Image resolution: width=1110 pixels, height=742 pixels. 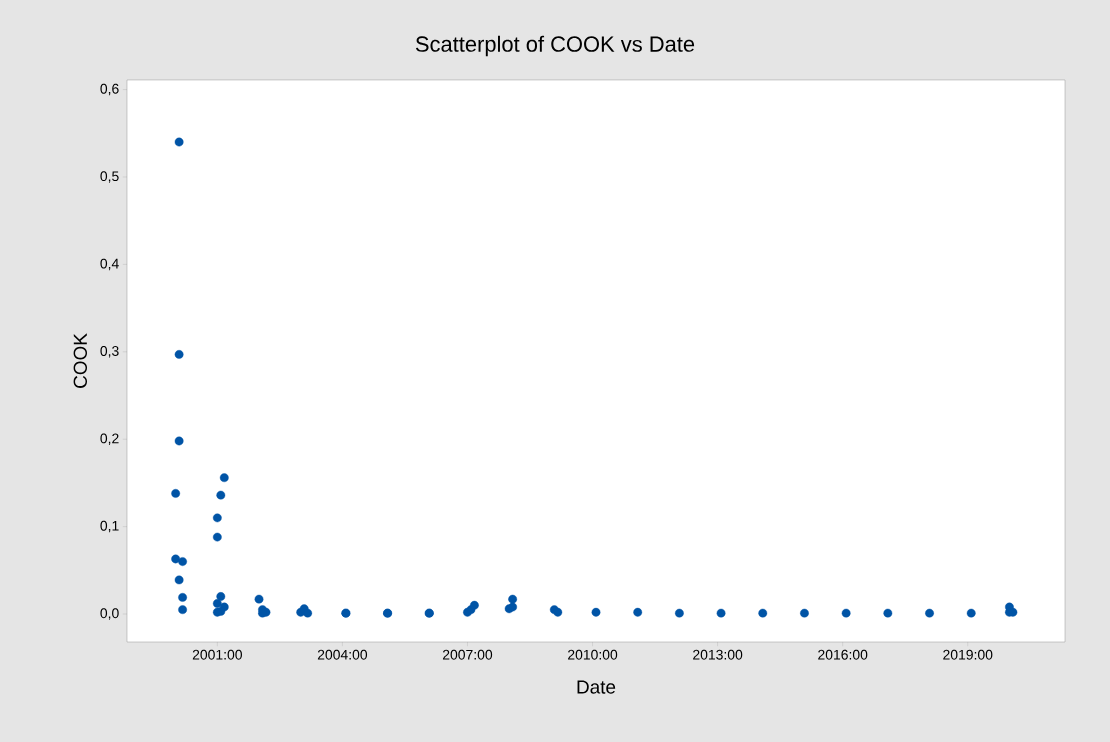 I want to click on x-tick-label: 2016:00, so click(x=843, y=654).